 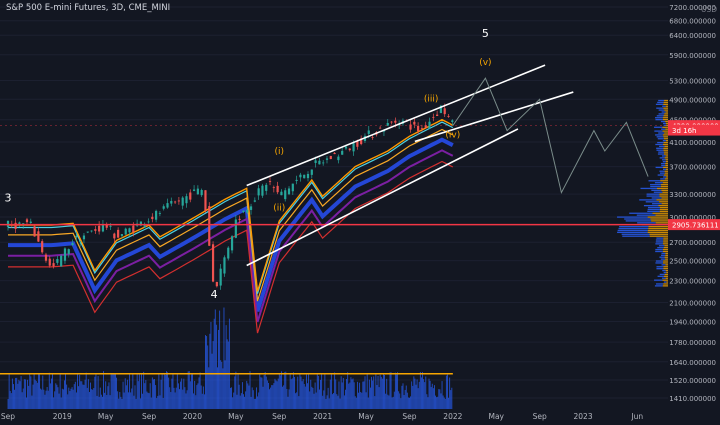 I want to click on price-tag, so click(x=694, y=130).